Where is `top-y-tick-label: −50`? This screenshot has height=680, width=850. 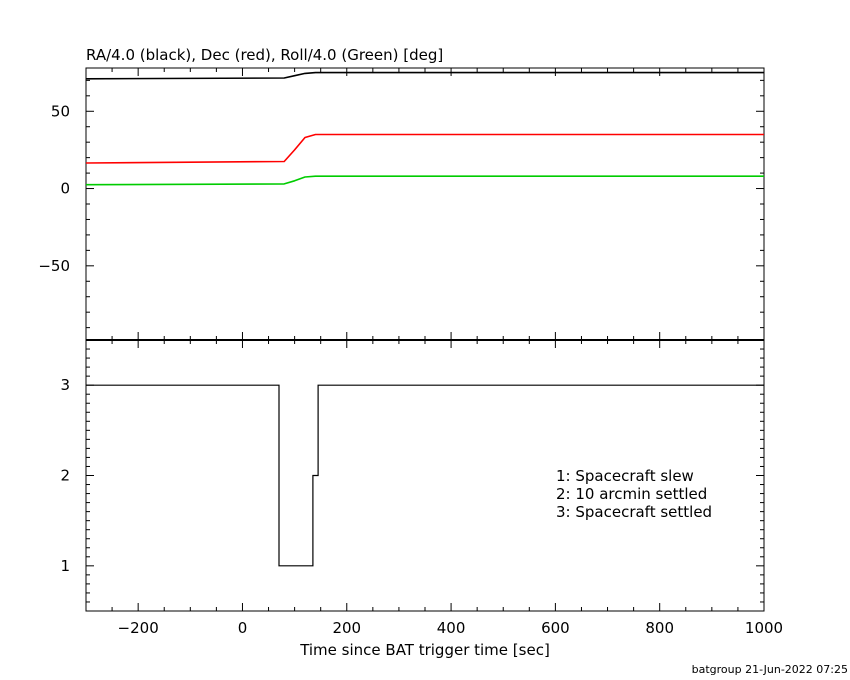
top-y-tick-label: −50 is located at coordinates (54, 266).